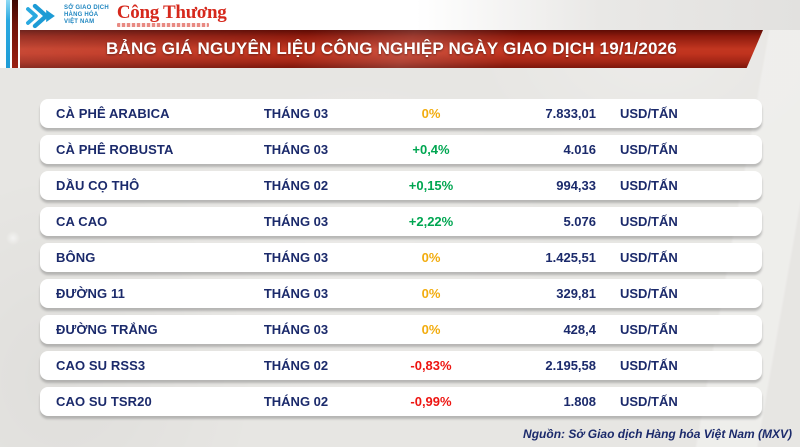 The width and height of the screenshot is (800, 447). I want to click on price-value: 2.195,58, so click(570, 365).